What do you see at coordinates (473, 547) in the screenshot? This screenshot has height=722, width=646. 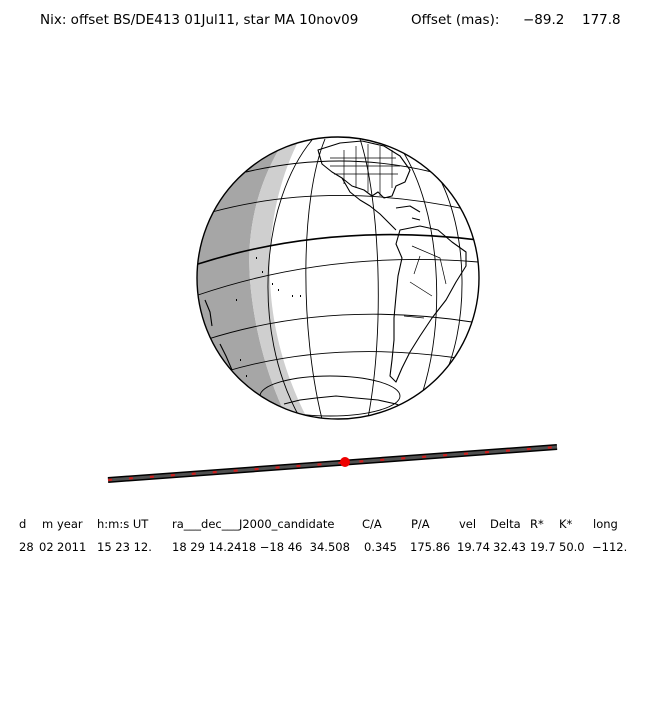 I see `value-vel: 19.74` at bounding box center [473, 547].